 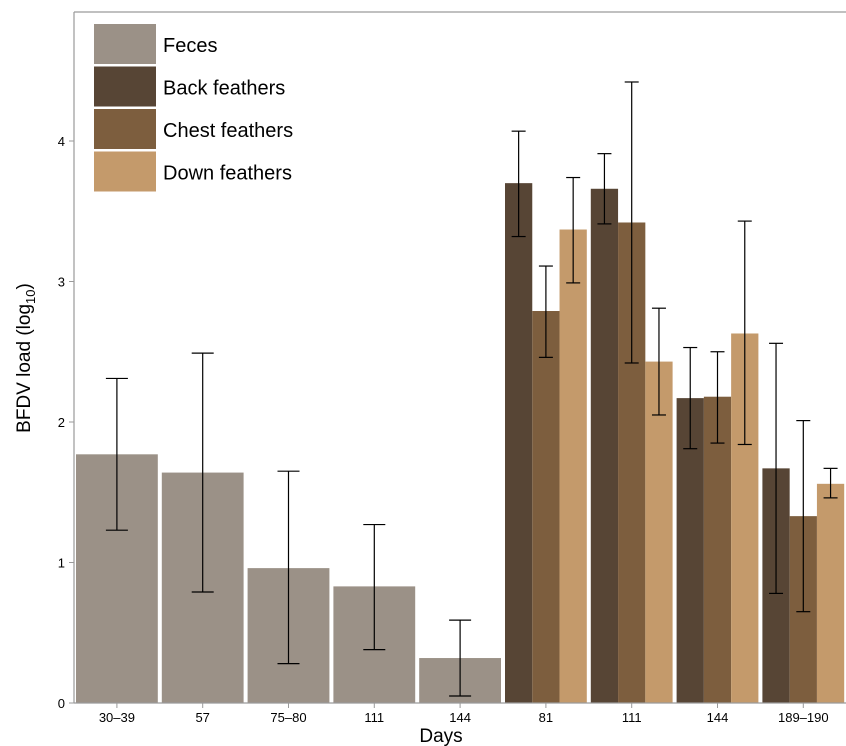 I want to click on y-axis-label-suffix: ), so click(x=24, y=286).